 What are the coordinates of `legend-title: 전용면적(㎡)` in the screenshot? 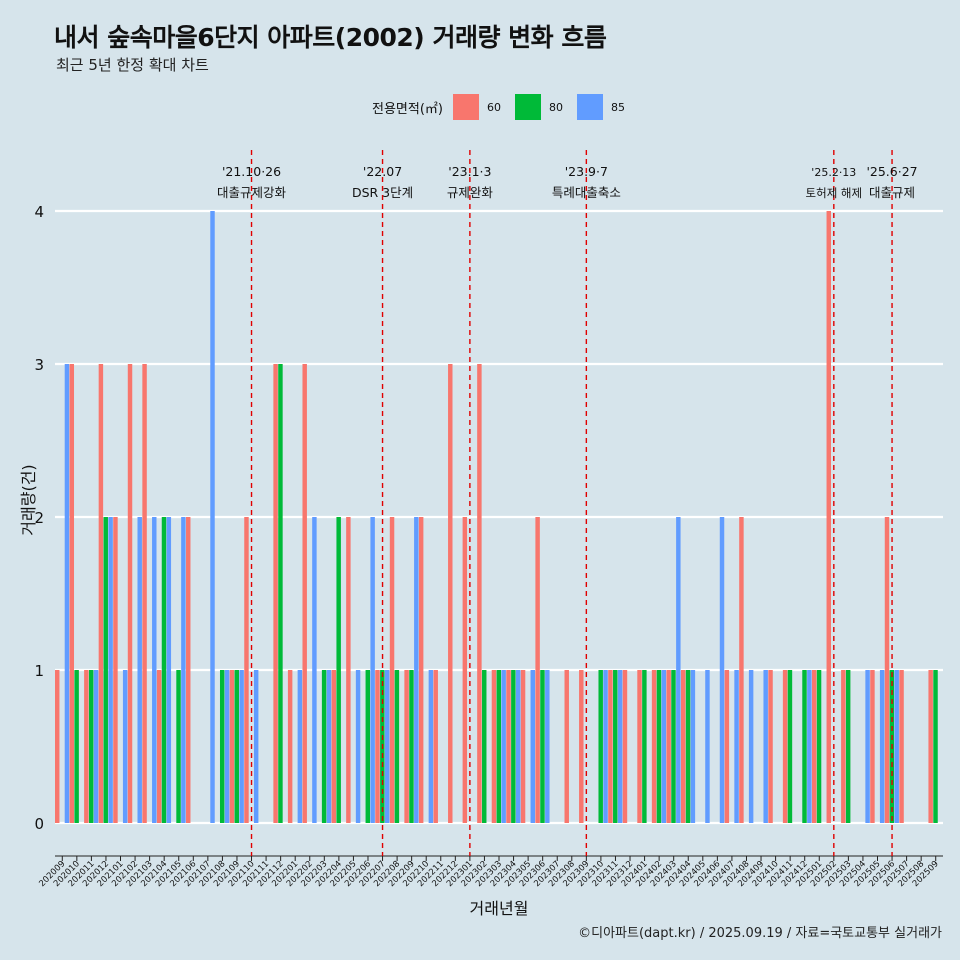 It's located at (407, 109).